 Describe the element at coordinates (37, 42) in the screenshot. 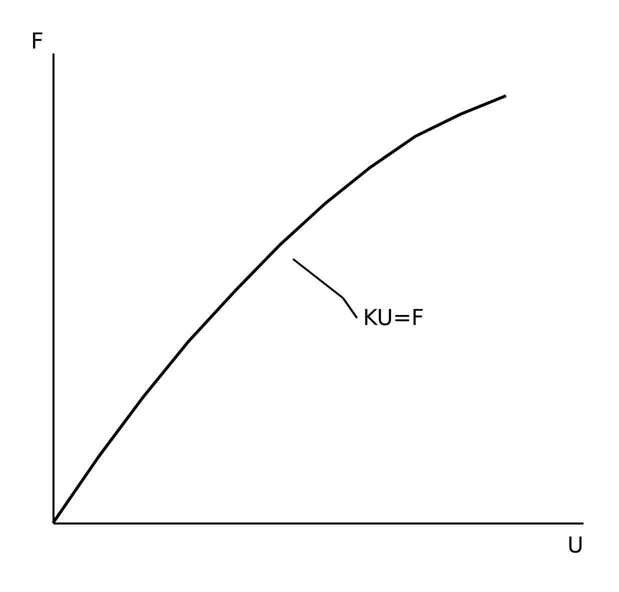

I see `y-axis-title: F` at that location.